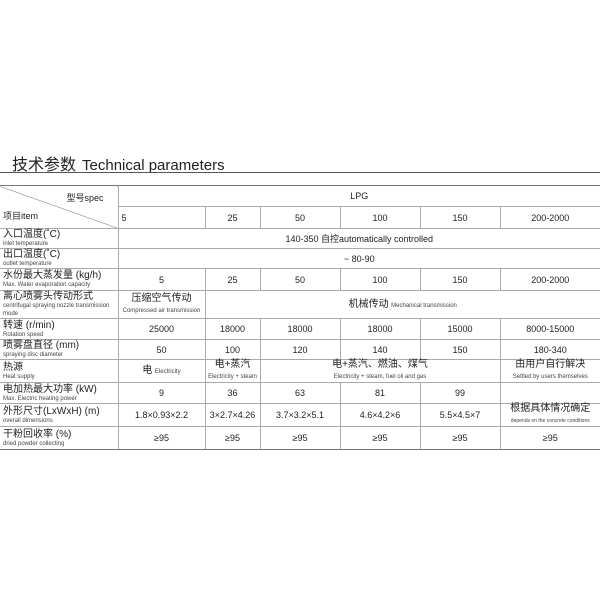 The width and height of the screenshot is (600, 600). What do you see at coordinates (44, 165) in the screenshot?
I see `title-zh: 技术参数` at bounding box center [44, 165].